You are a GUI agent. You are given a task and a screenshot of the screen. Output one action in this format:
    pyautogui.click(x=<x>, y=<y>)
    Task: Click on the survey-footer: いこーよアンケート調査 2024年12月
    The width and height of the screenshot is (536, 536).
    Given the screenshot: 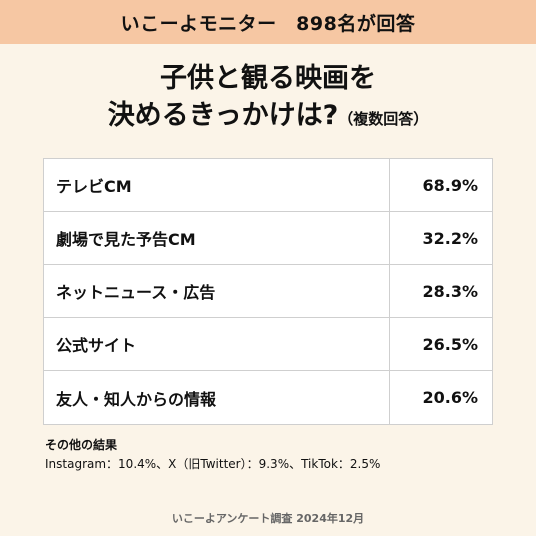 What is the action you would take?
    pyautogui.click(x=268, y=518)
    